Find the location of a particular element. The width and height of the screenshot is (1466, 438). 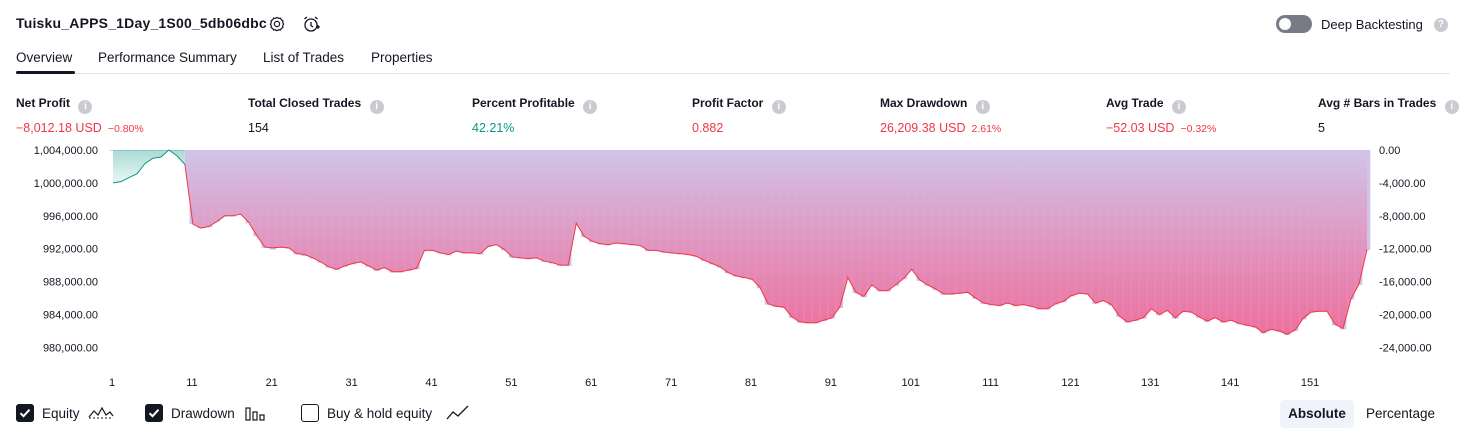

metric-label: Net Profit is located at coordinates (43, 103).